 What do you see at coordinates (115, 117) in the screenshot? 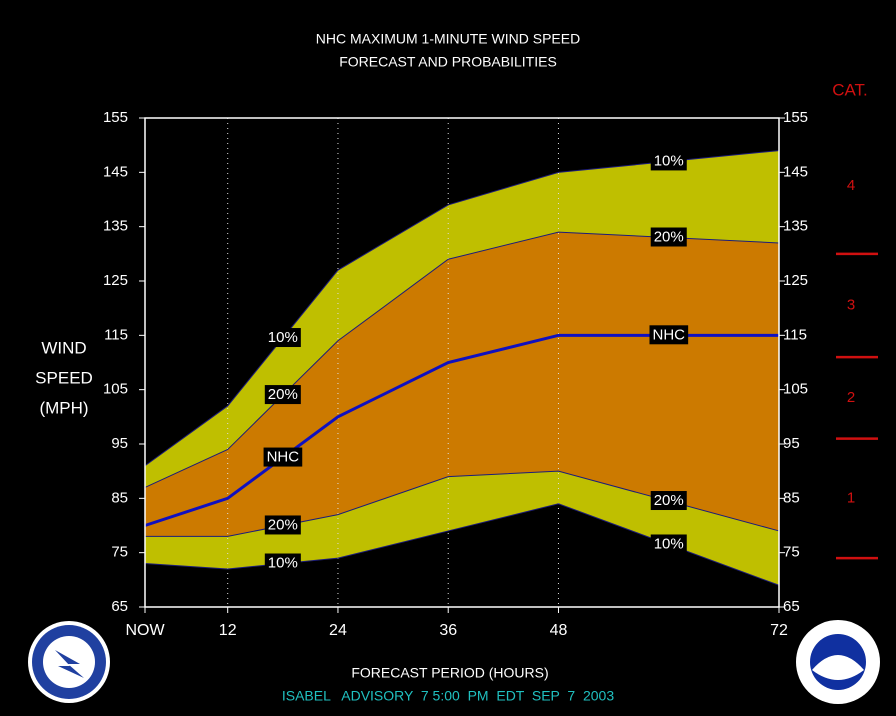
I see `y-tick-label: 155` at bounding box center [115, 117].